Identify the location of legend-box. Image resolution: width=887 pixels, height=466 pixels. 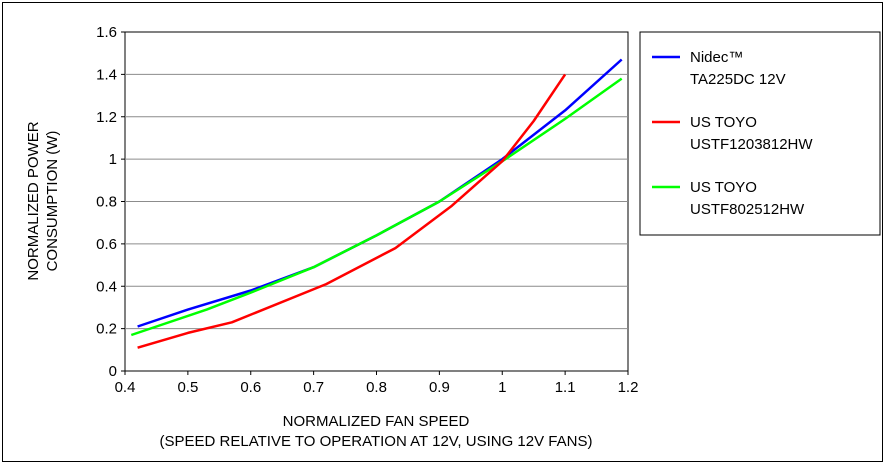
(760, 133).